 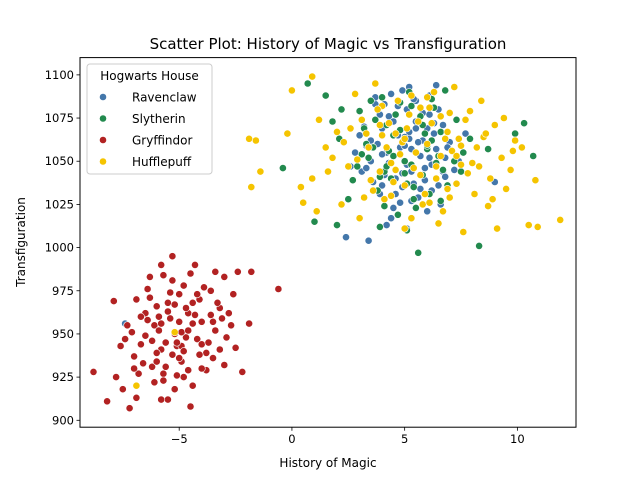 What do you see at coordinates (103, 140) in the screenshot?
I see `legend-marker-gryffindor` at bounding box center [103, 140].